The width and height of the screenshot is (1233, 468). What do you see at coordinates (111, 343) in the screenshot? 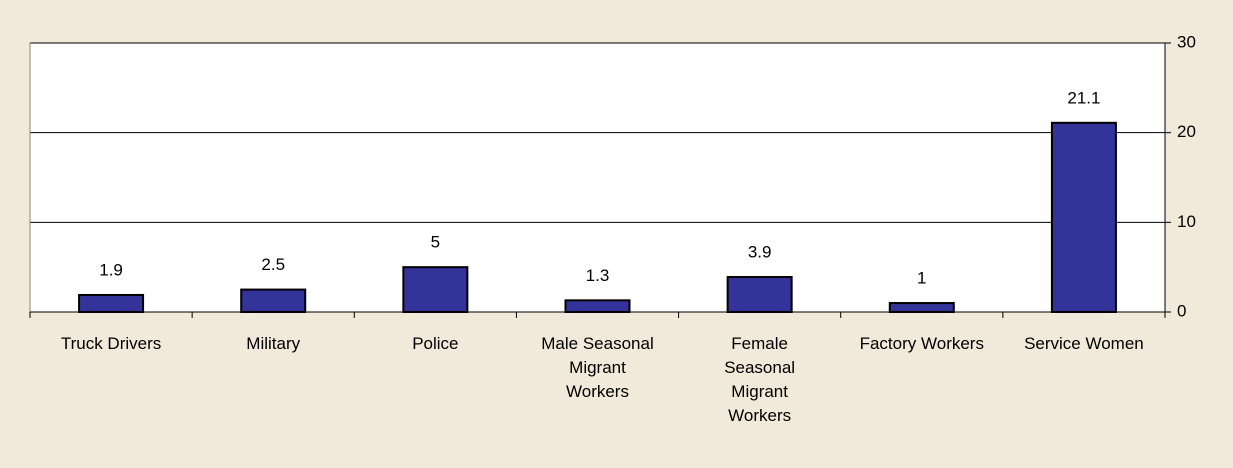
I see `x-tick-label: Truck Drivers` at bounding box center [111, 343].